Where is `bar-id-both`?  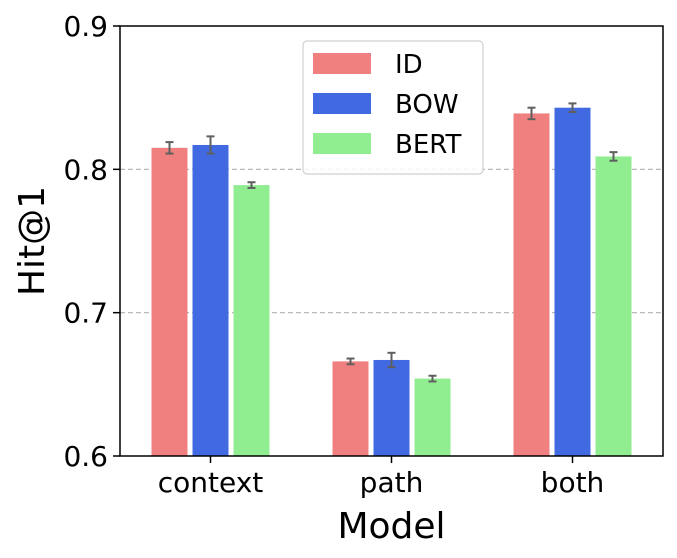
bar-id-both is located at coordinates (531, 284).